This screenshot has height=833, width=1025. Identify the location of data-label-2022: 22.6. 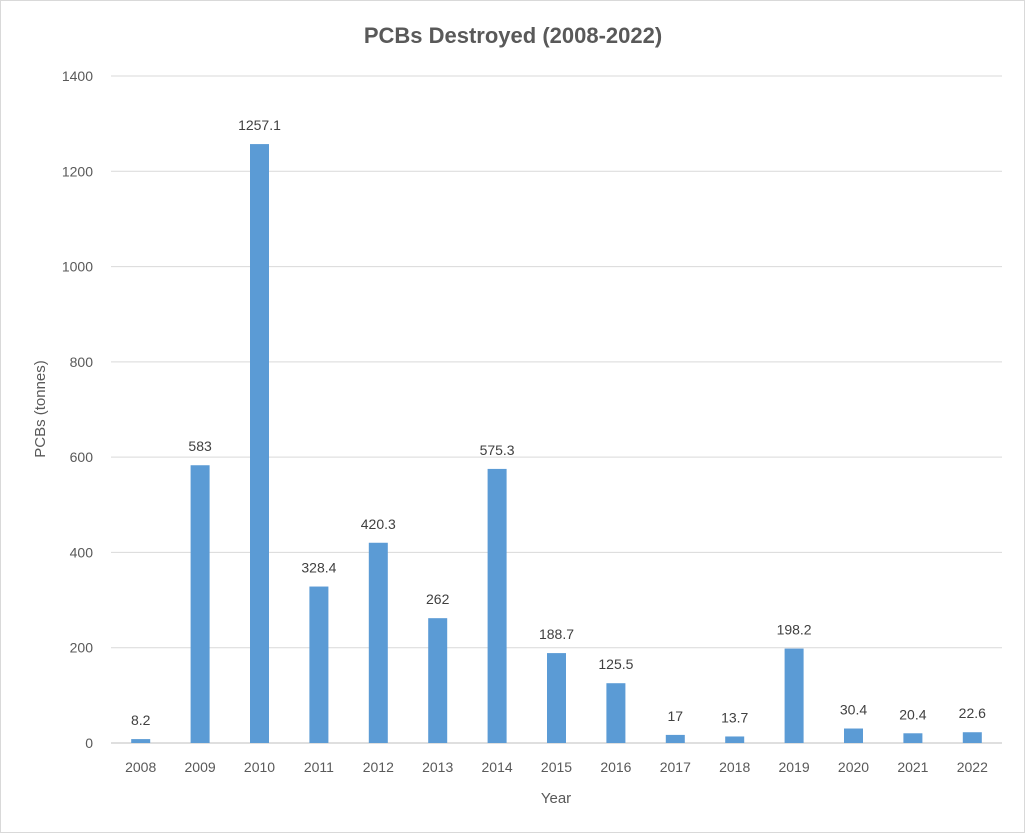
(972, 713).